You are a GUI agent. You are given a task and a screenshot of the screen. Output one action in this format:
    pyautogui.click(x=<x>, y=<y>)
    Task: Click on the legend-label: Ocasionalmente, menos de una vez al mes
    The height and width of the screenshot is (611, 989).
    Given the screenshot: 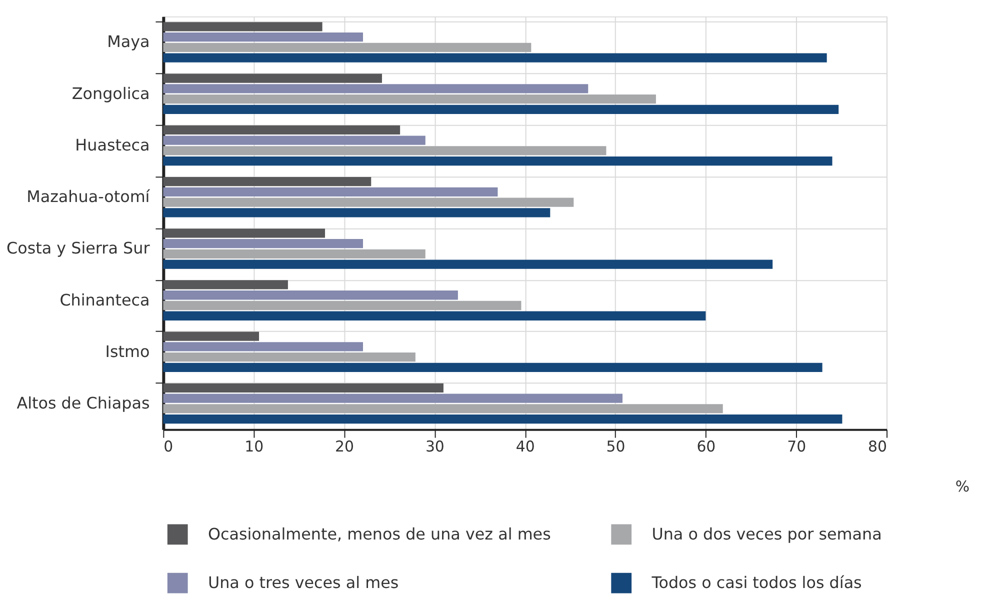 What is the action you would take?
    pyautogui.click(x=379, y=534)
    